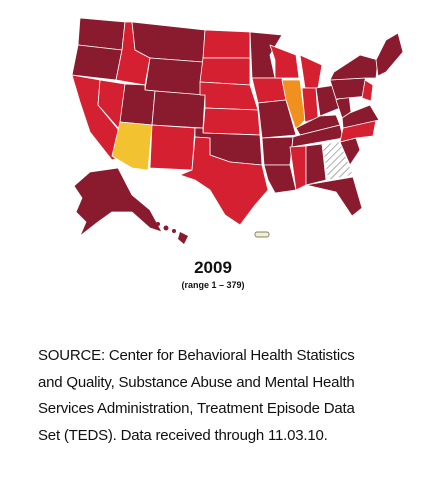 The height and width of the screenshot is (504, 426). Describe the element at coordinates (213, 285) in the screenshot. I see `map-subtitle: (range 1 – 379)` at that location.